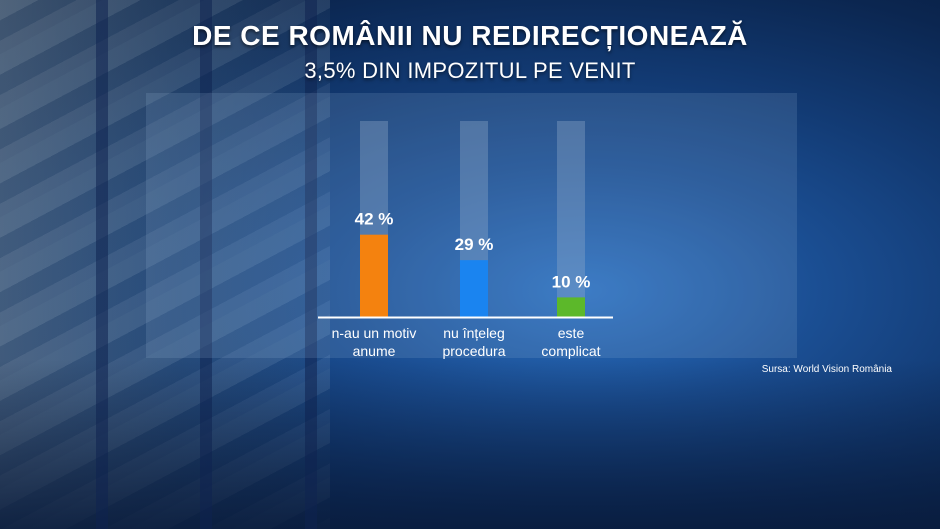 The height and width of the screenshot is (529, 940). I want to click on bar-value-label: 10 %, so click(571, 281).